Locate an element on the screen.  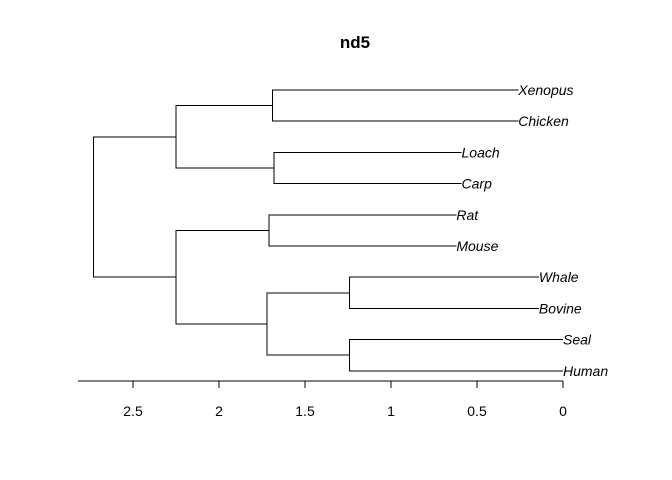
axis-tick-label: 1.5 is located at coordinates (305, 411).